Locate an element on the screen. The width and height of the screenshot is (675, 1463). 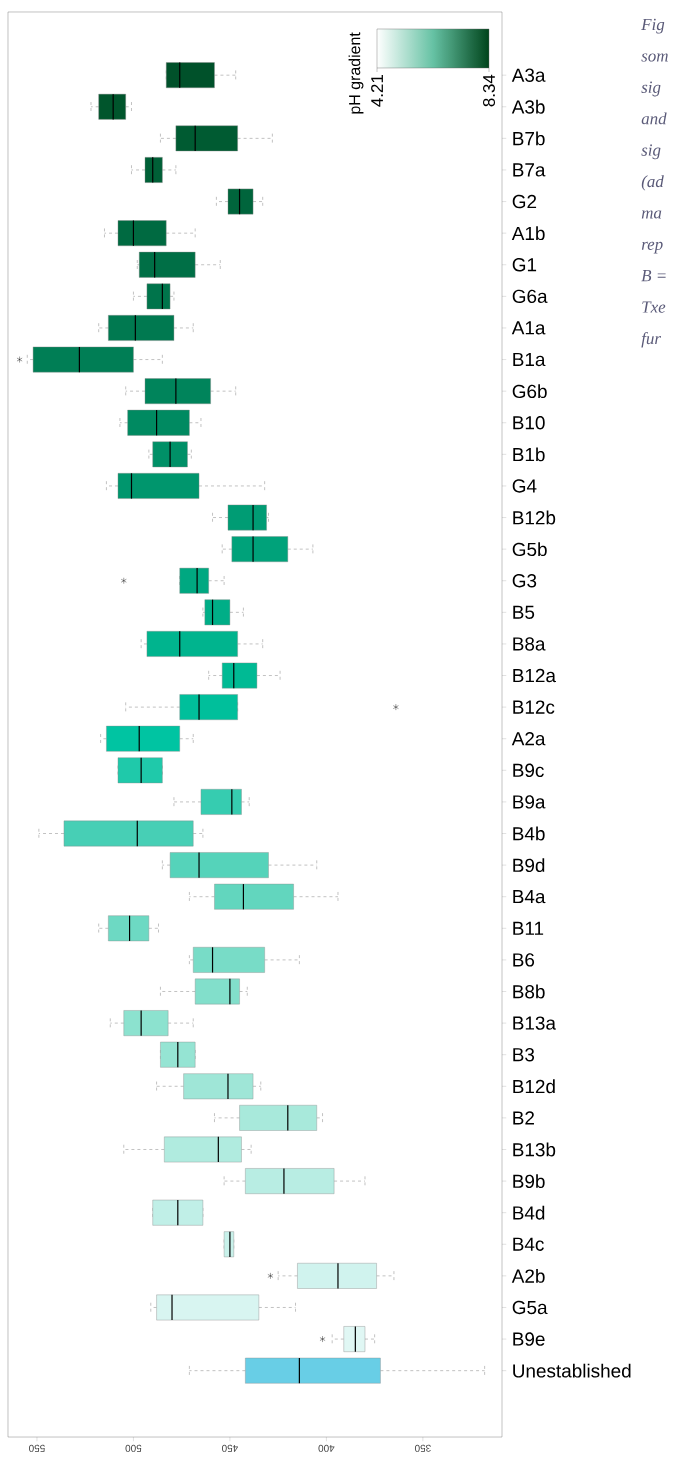
y-tick-label: A2b is located at coordinates (528, 1275).